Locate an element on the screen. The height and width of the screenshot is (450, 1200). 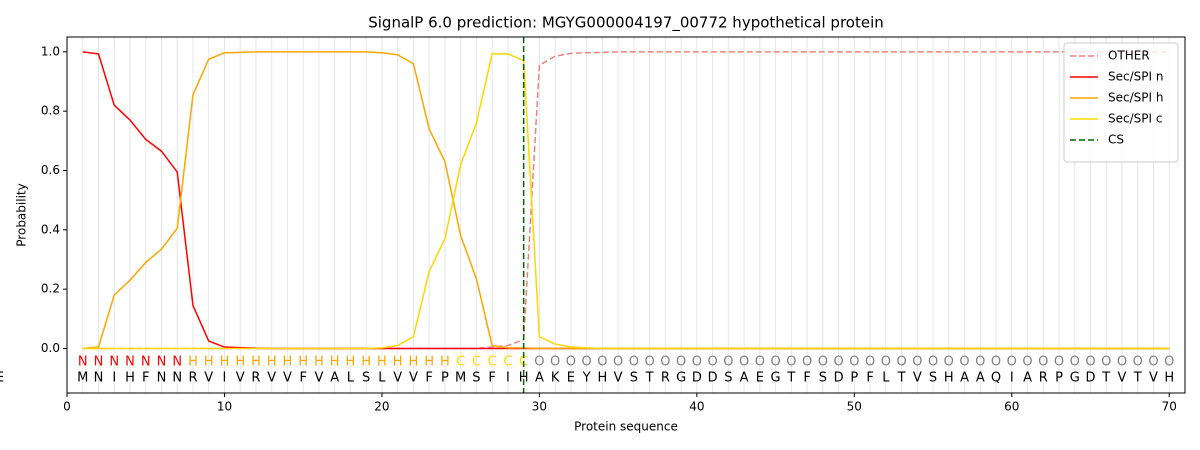
residue: Y is located at coordinates (586, 378).